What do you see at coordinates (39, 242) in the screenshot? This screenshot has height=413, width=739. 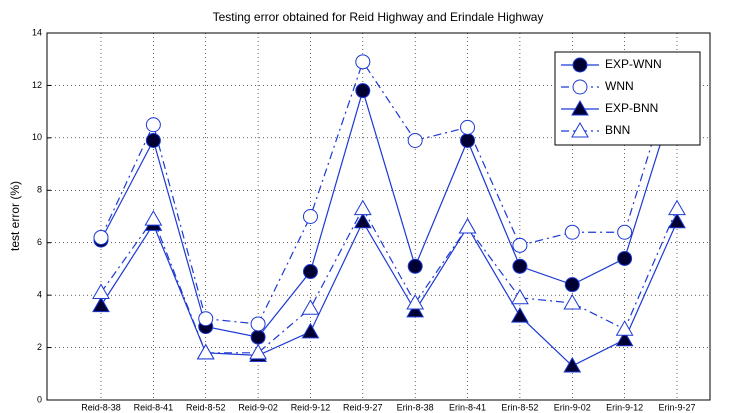 I see `y-tick-label: 6` at bounding box center [39, 242].